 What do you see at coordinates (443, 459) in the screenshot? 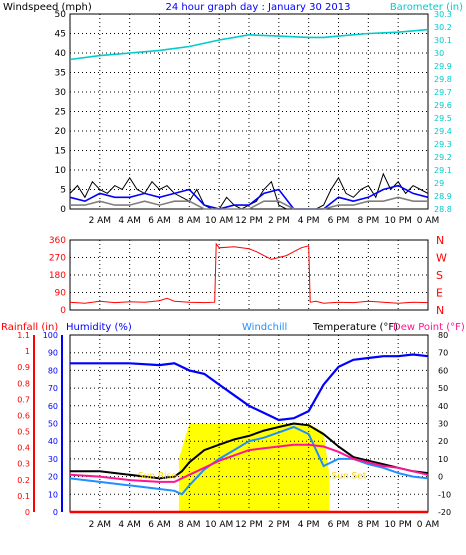
I see `temperature-tick-label: 10` at bounding box center [443, 459].